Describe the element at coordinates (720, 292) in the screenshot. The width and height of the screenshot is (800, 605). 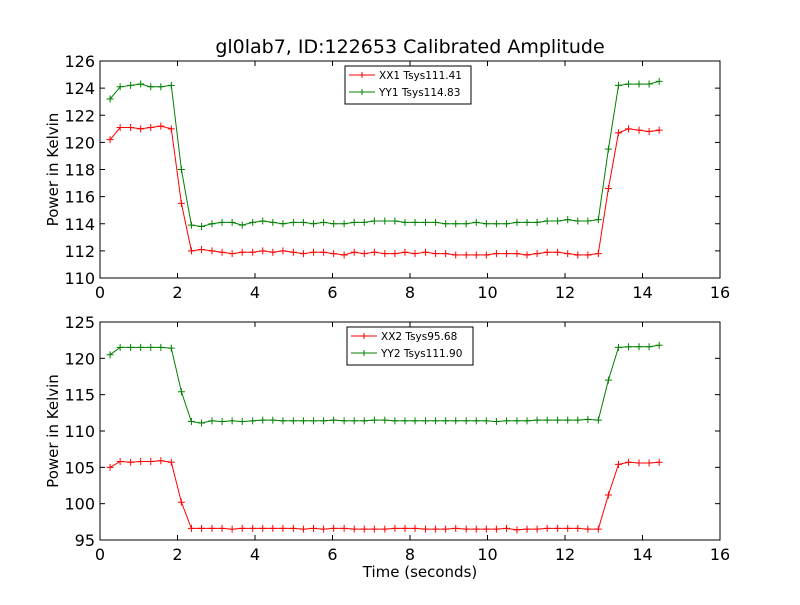
I see `x-tick-label: 16` at that location.